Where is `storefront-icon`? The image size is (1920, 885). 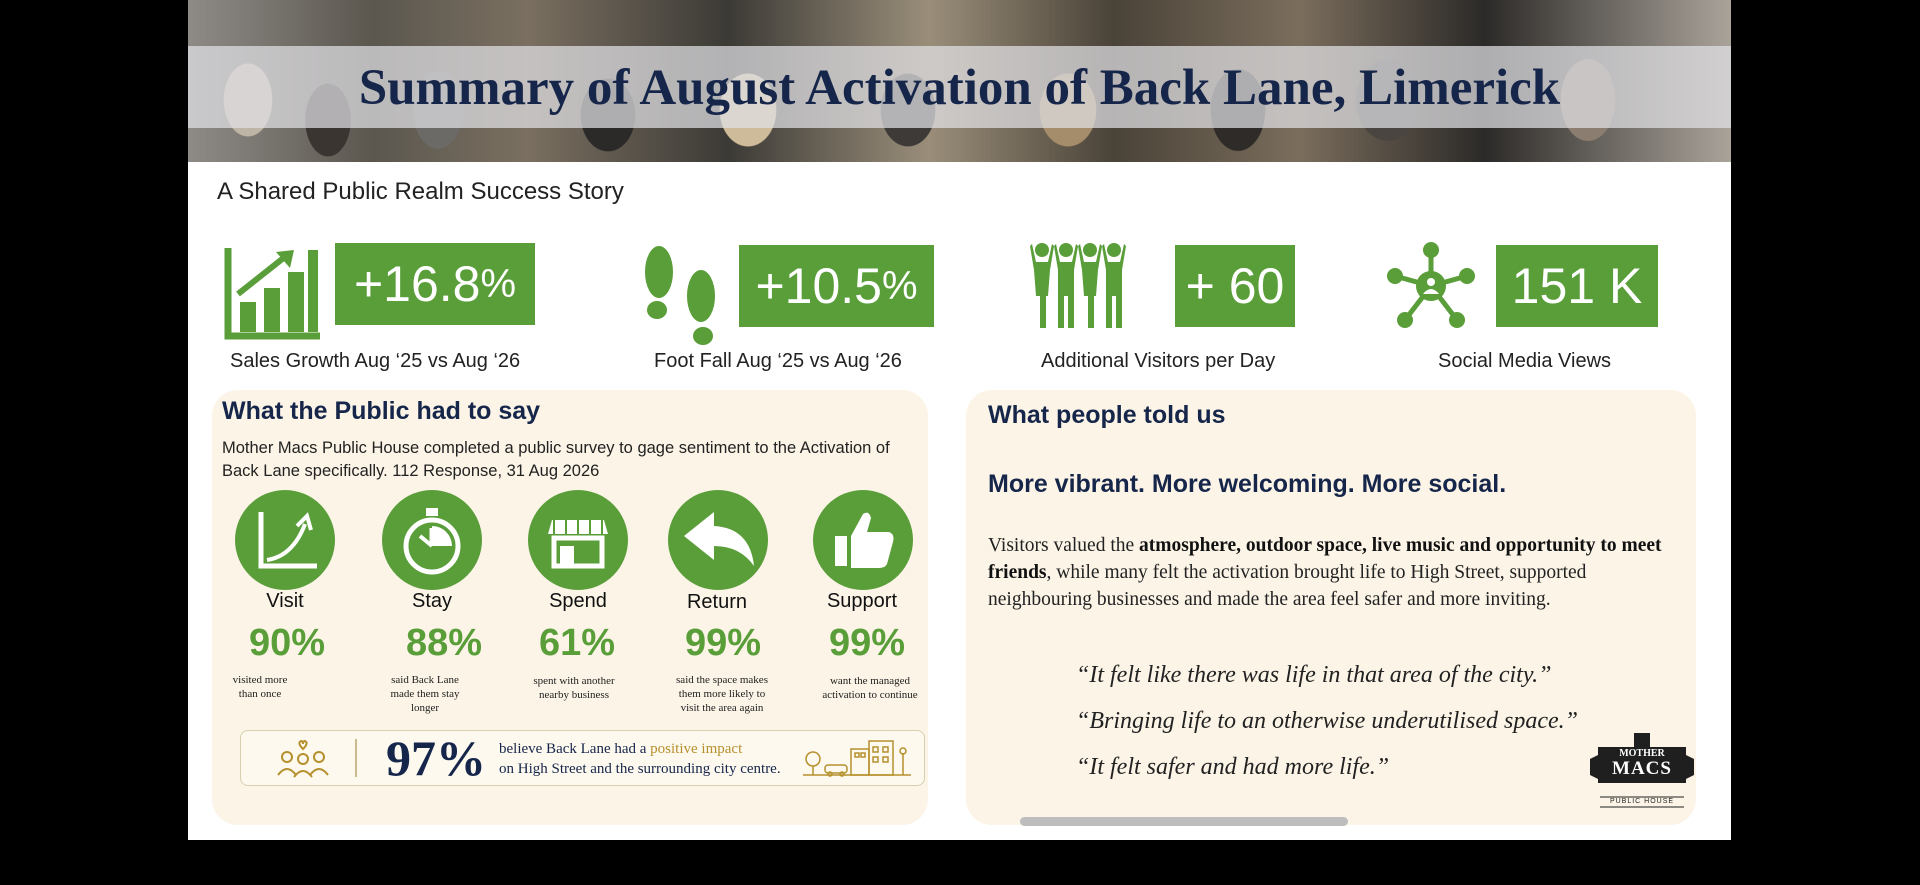 storefront-icon is located at coordinates (578, 544).